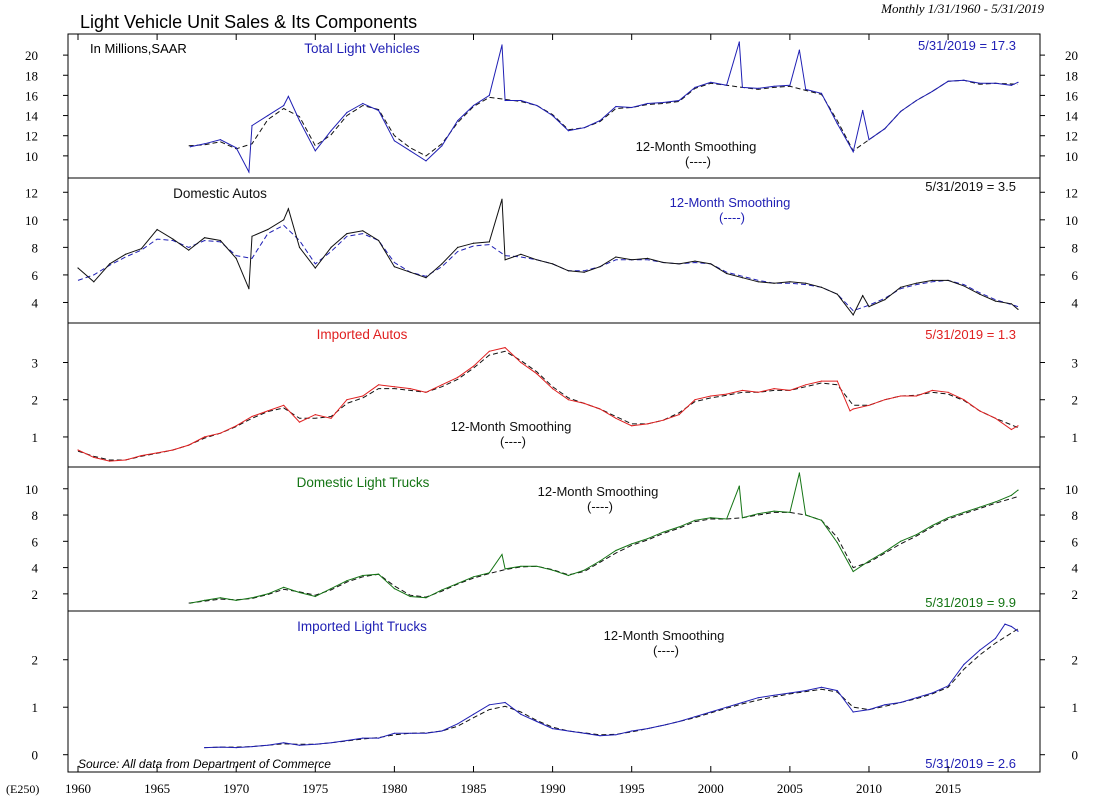  What do you see at coordinates (1071, 136) in the screenshot?
I see `y-tick-label-right: 12` at bounding box center [1071, 136].